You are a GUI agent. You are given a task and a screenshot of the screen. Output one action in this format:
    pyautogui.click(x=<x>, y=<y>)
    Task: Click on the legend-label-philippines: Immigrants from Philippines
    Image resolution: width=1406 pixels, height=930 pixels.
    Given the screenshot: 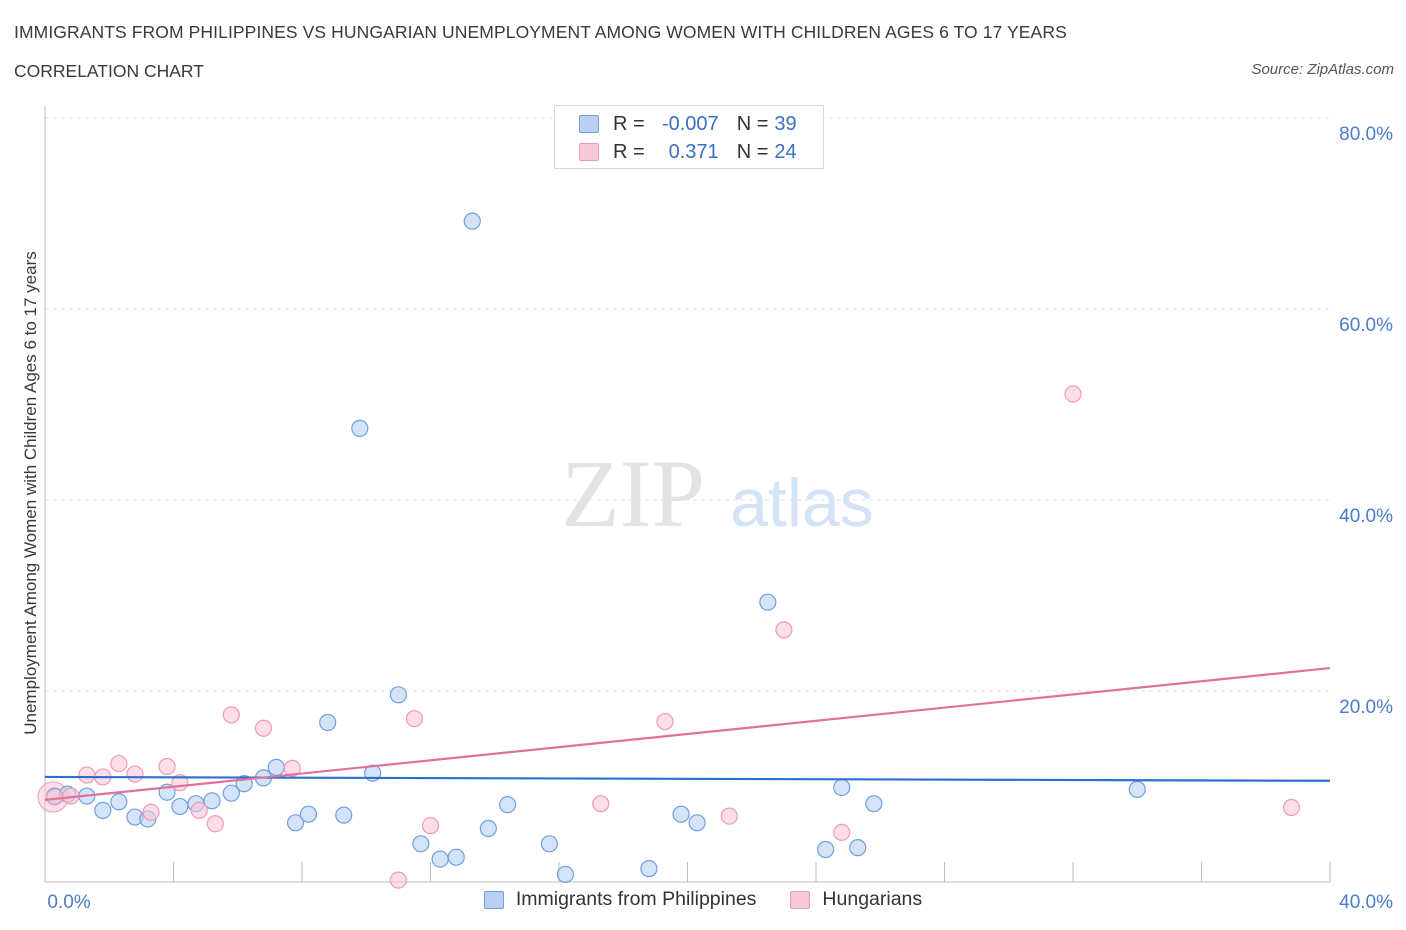 What is the action you would take?
    pyautogui.click(x=636, y=899)
    